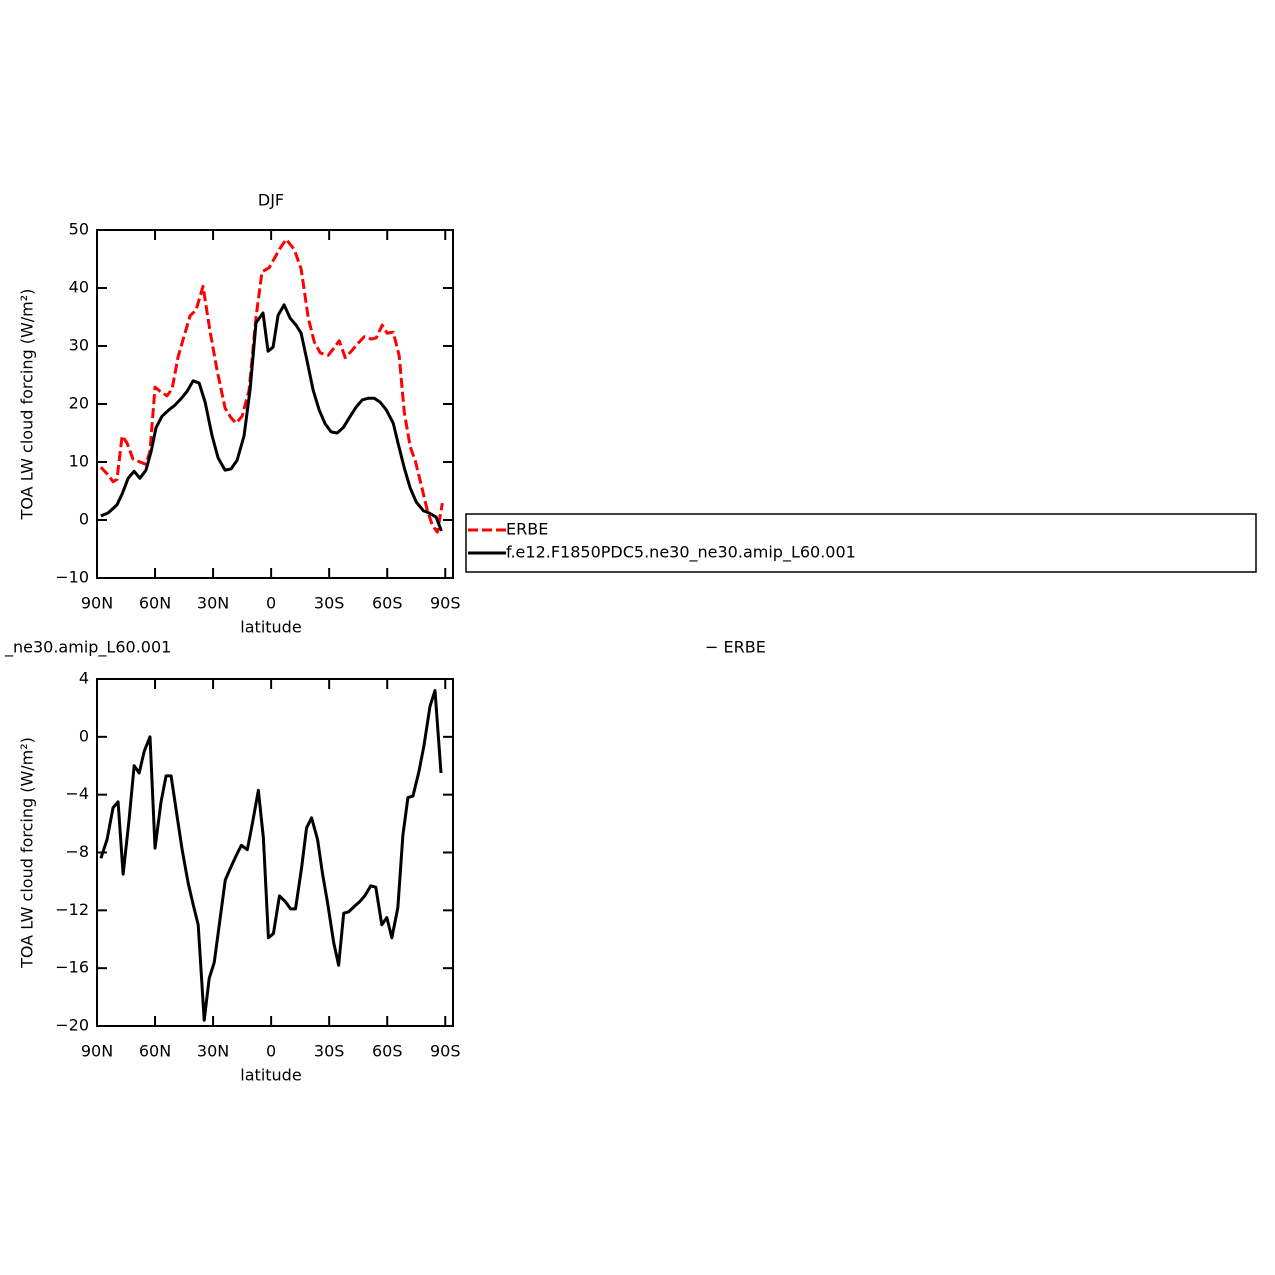 The image size is (1275, 1275). What do you see at coordinates (79, 461) in the screenshot?
I see `y-tick-label: 10` at bounding box center [79, 461].